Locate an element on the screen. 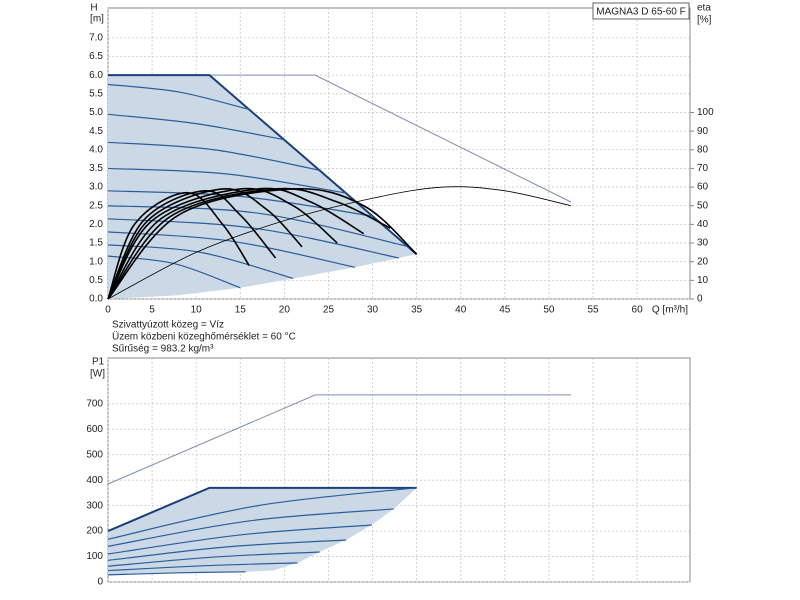  y-tick-label: 100 is located at coordinates (94, 556).